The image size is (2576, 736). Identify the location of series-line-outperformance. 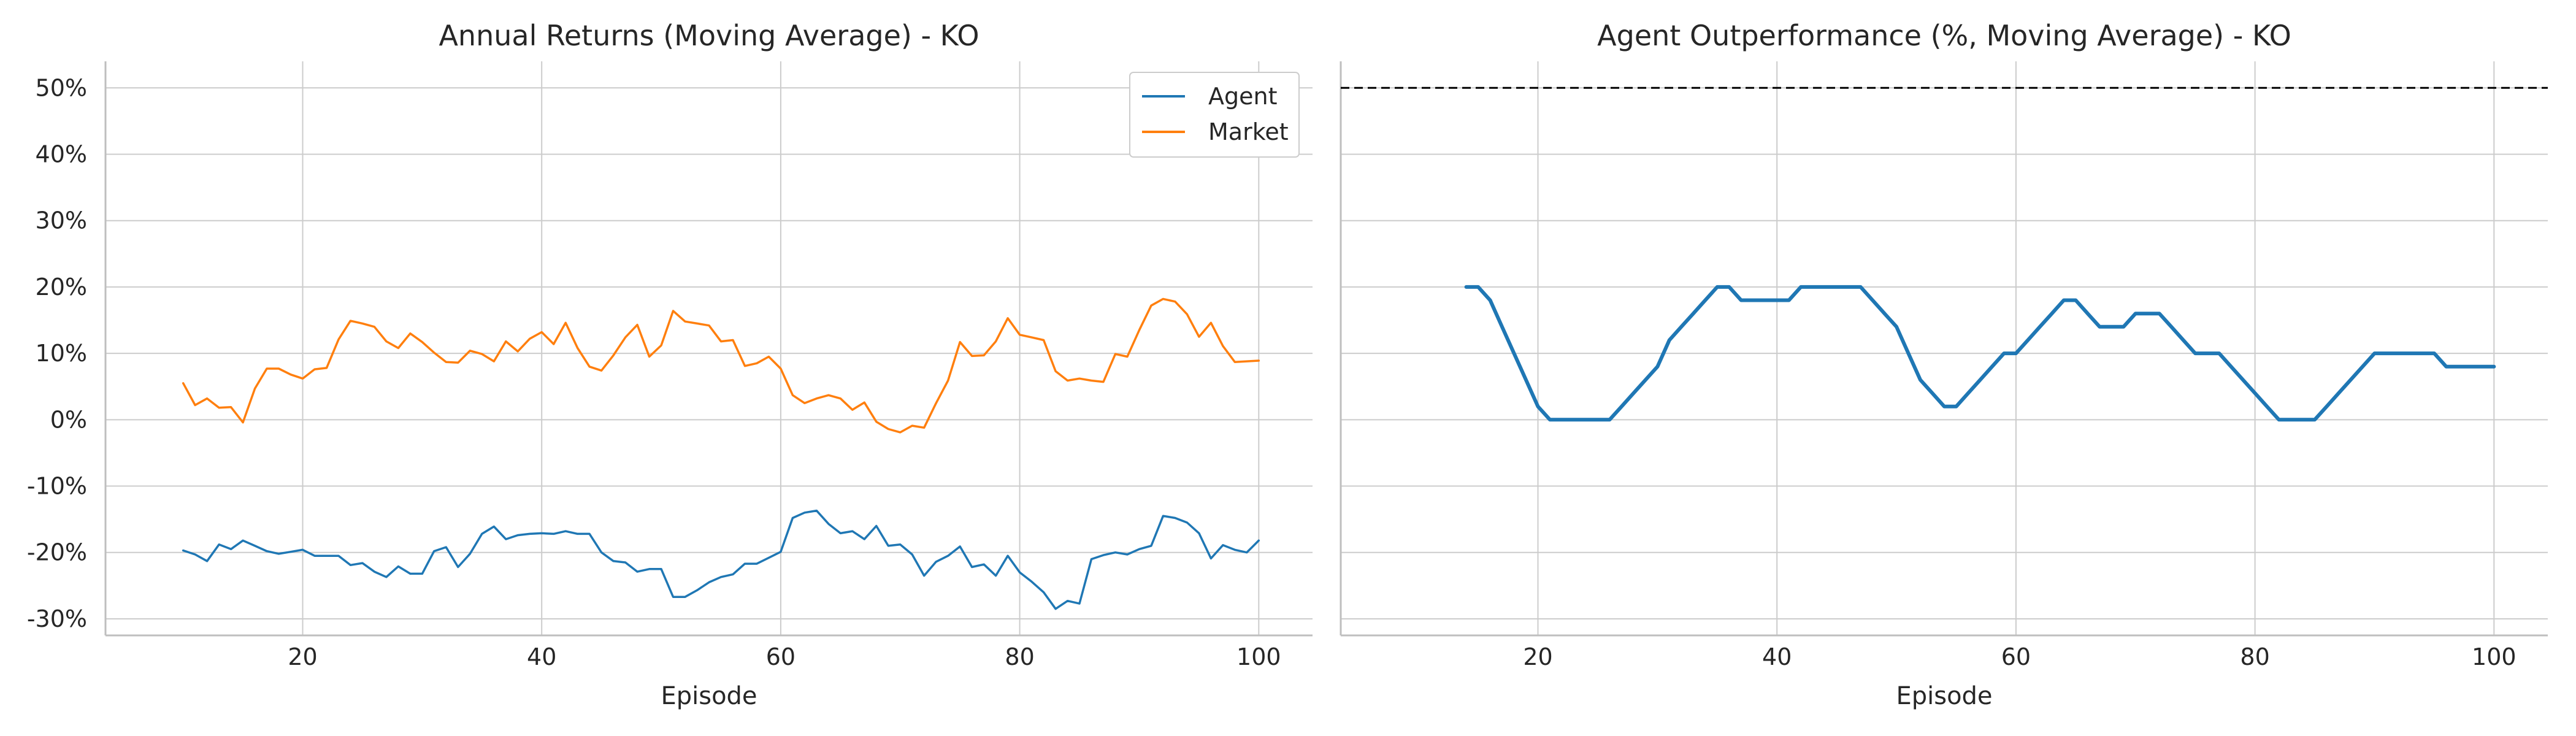
(1980, 353).